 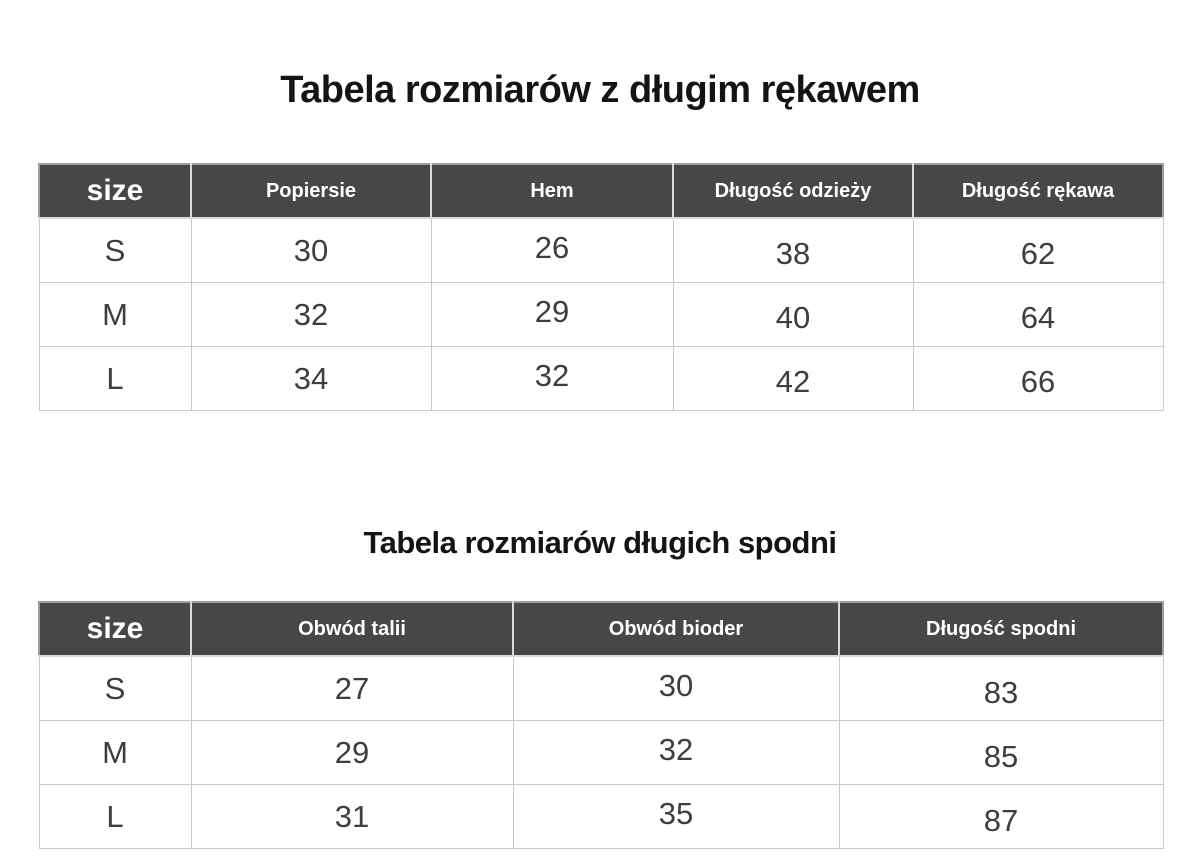 What do you see at coordinates (676, 813) in the screenshot?
I see `value-text: 35` at bounding box center [676, 813].